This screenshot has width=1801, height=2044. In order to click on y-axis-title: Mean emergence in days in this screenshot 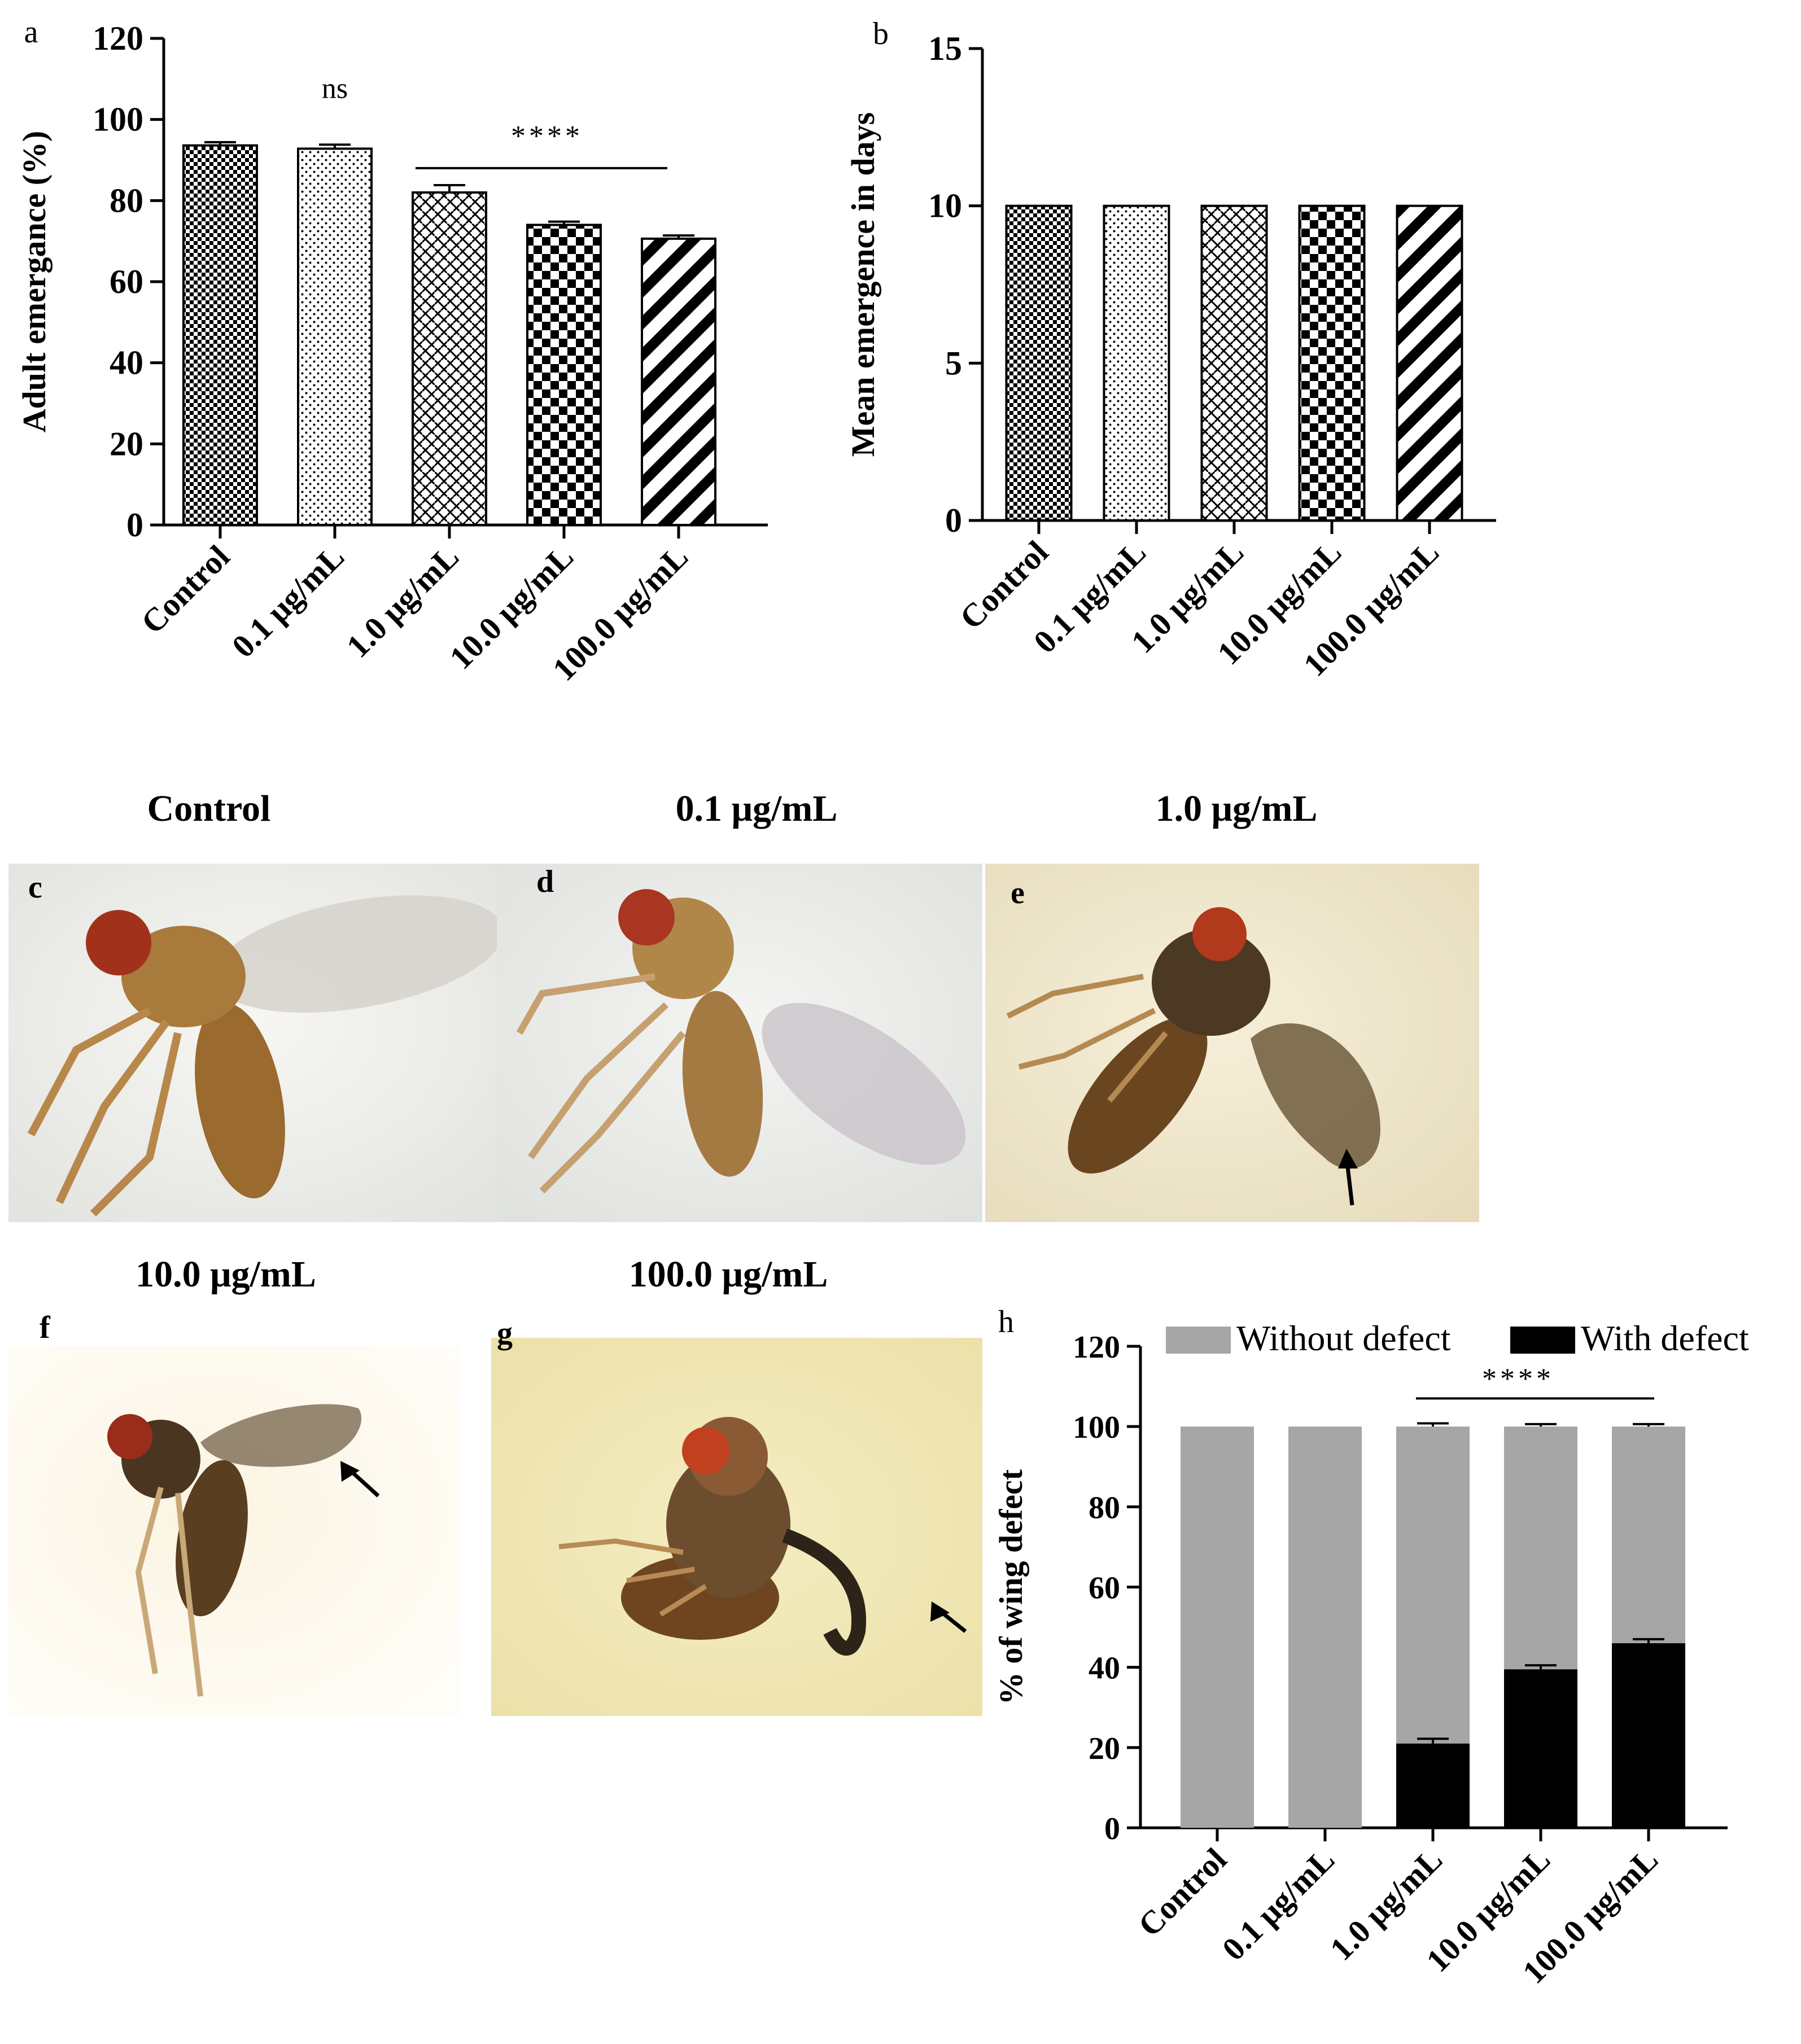, I will do `click(863, 284)`.